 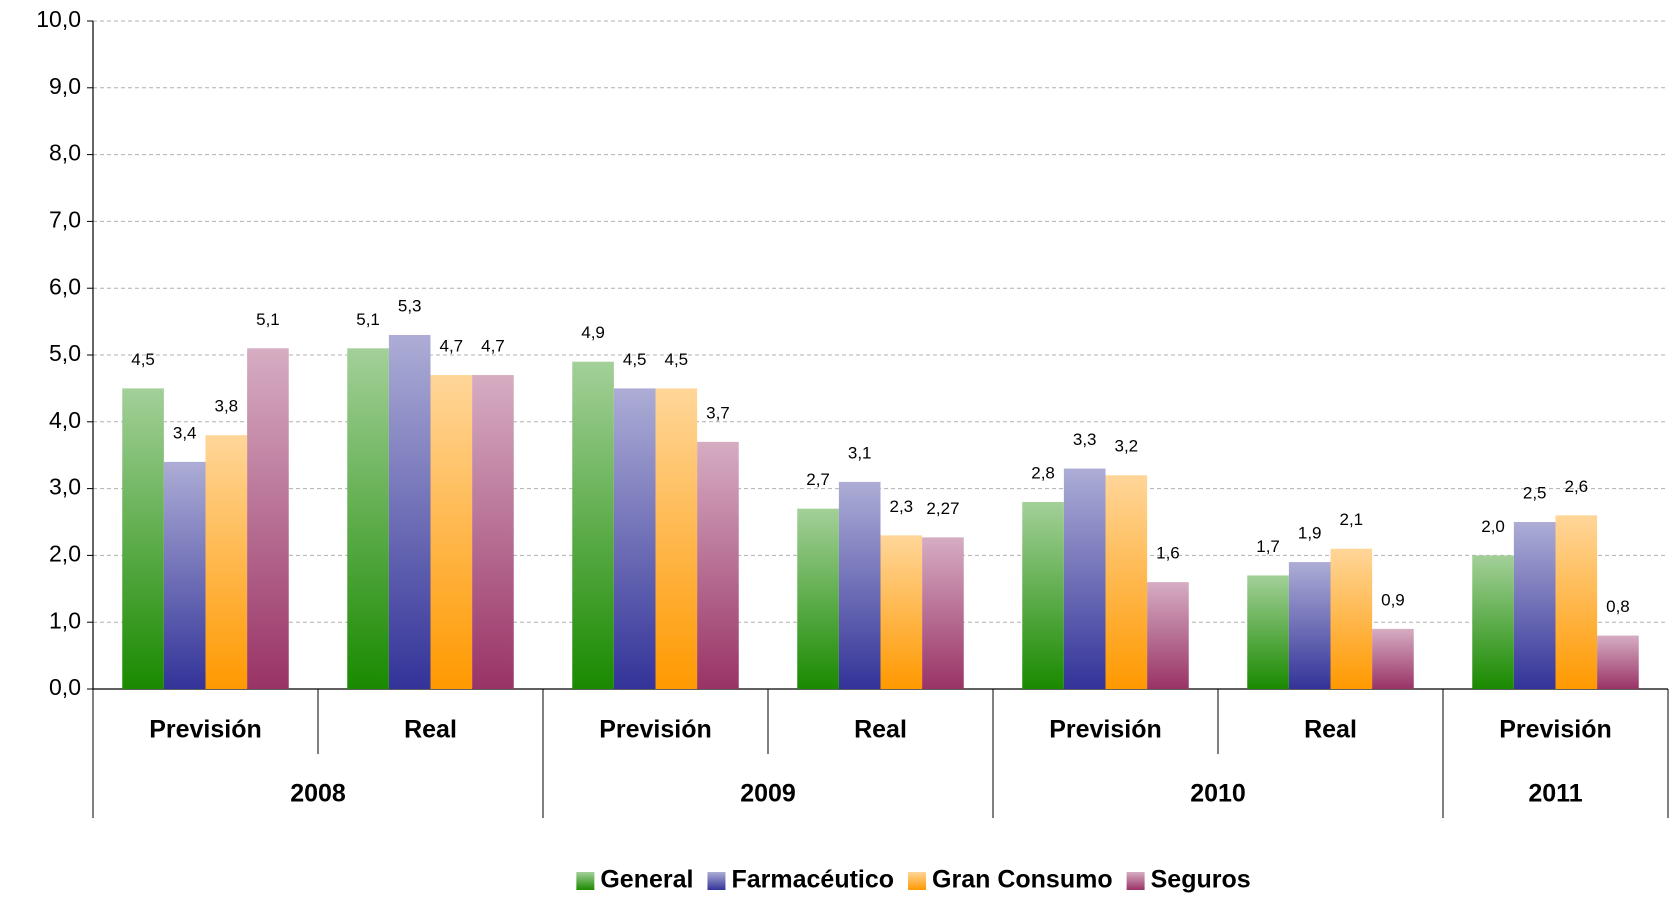 I want to click on value-label: 3,3, so click(x=1085, y=439).